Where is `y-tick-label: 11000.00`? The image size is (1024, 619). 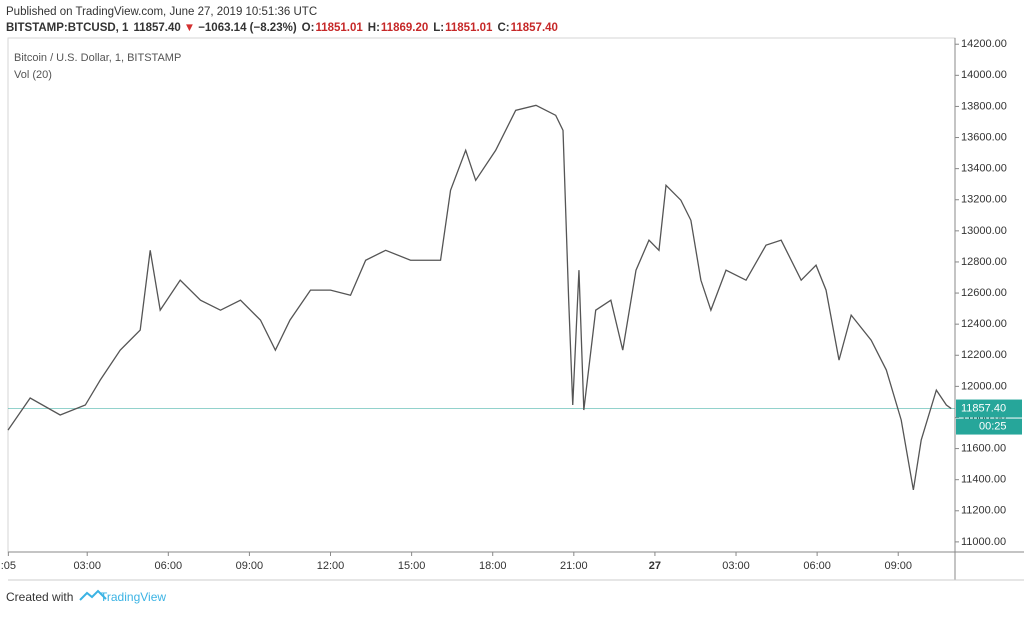 y-tick-label: 11000.00 is located at coordinates (983, 542).